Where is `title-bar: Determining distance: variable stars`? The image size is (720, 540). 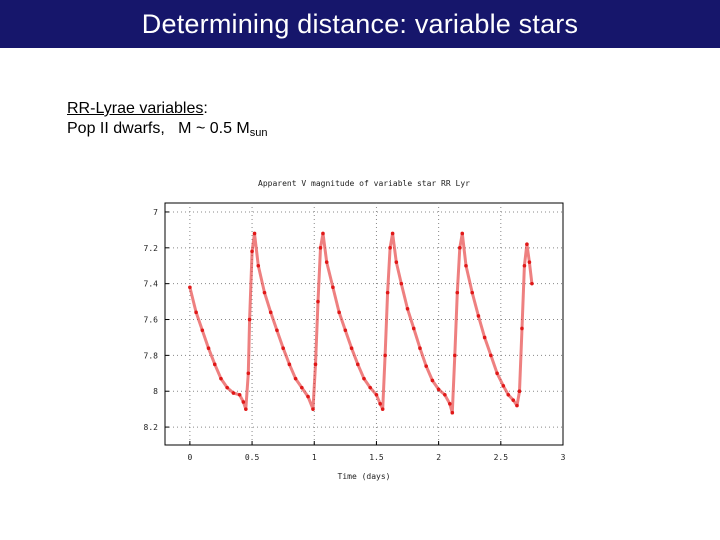 title-bar: Determining distance: variable stars is located at coordinates (360, 24).